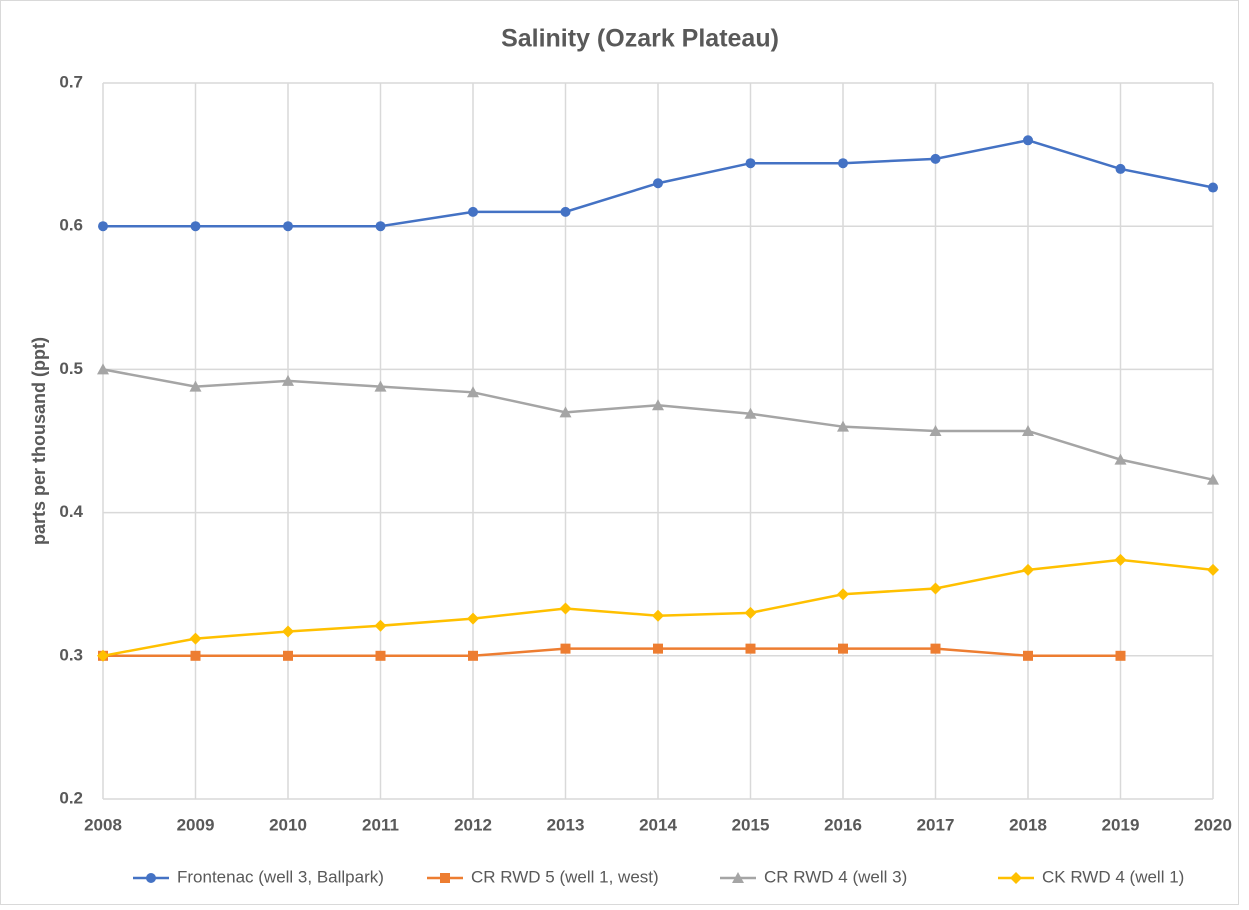 The height and width of the screenshot is (910, 1249). Describe the element at coordinates (103, 824) in the screenshot. I see `x-tick-label: 2008` at that location.